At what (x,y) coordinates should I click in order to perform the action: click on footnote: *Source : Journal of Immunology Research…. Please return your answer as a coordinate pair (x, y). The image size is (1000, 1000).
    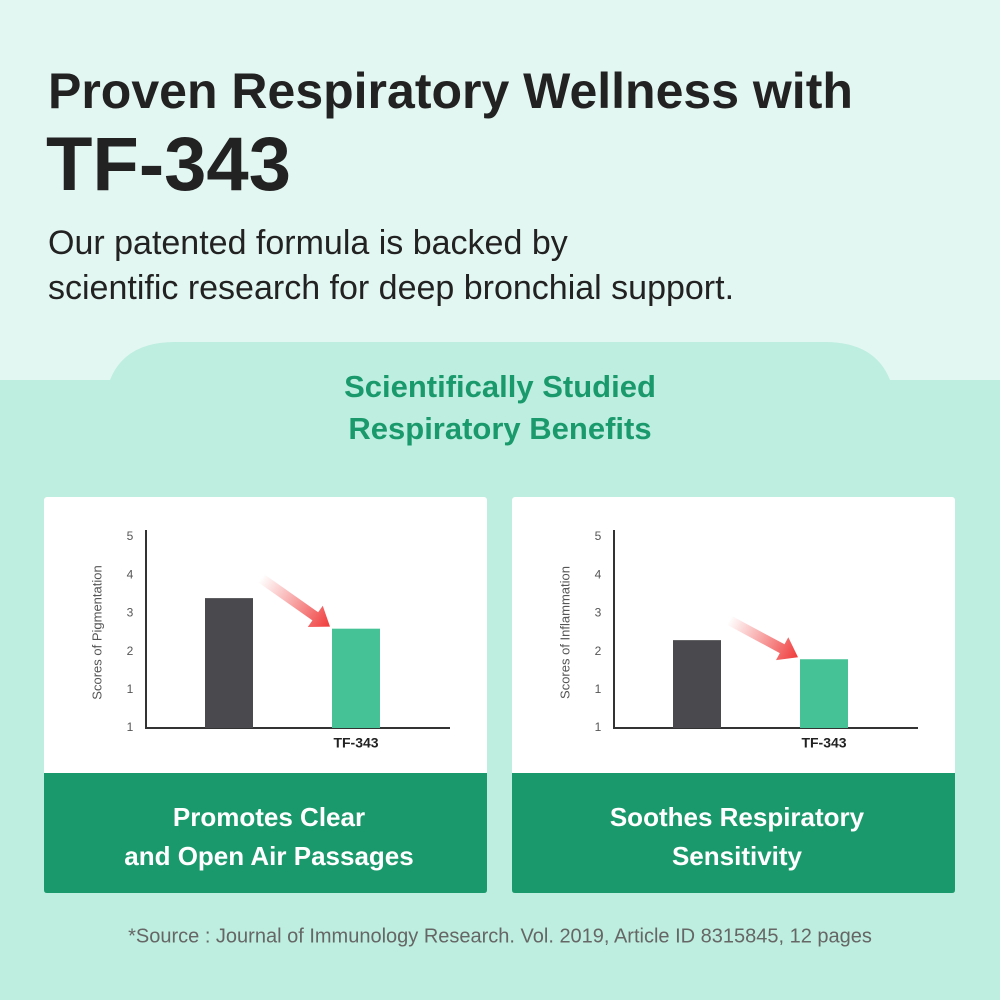
    Looking at the image, I should click on (500, 936).